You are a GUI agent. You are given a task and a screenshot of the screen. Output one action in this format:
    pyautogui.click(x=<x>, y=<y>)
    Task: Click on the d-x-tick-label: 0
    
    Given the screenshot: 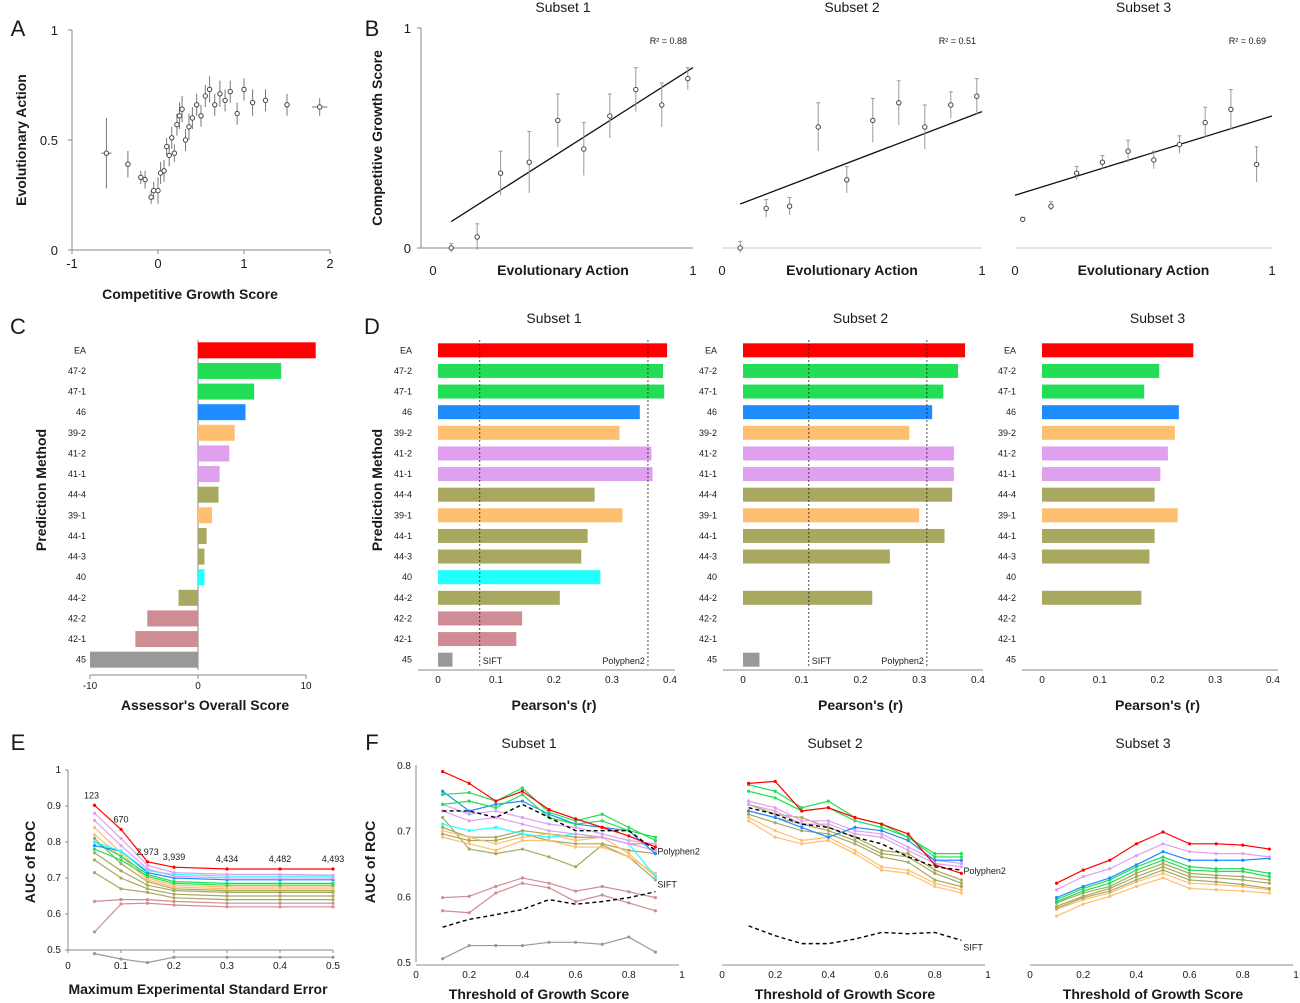 What is the action you would take?
    pyautogui.click(x=438, y=680)
    